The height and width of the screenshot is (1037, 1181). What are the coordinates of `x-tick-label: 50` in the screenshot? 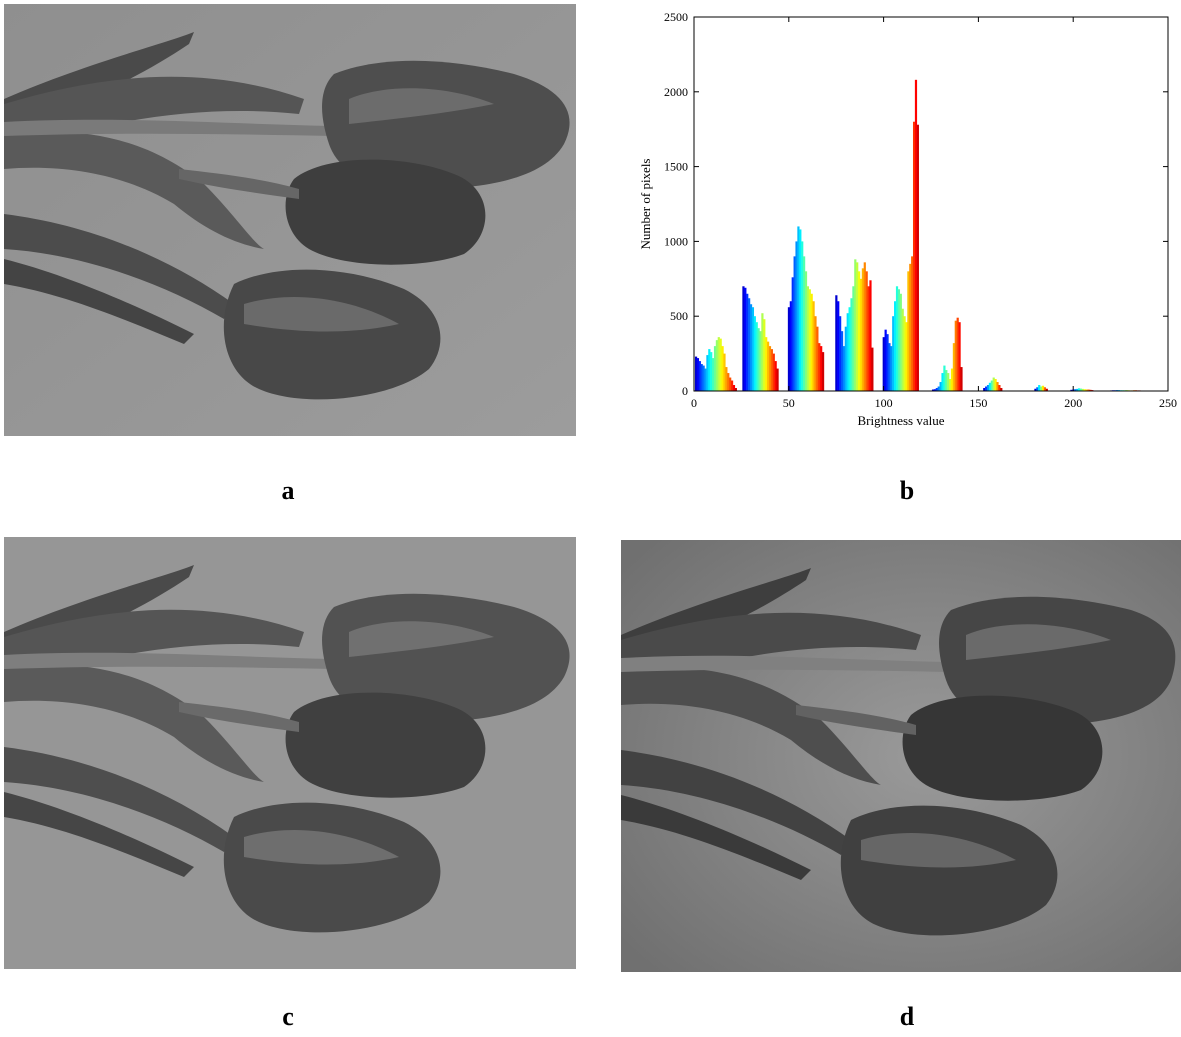 It's located at (789, 403).